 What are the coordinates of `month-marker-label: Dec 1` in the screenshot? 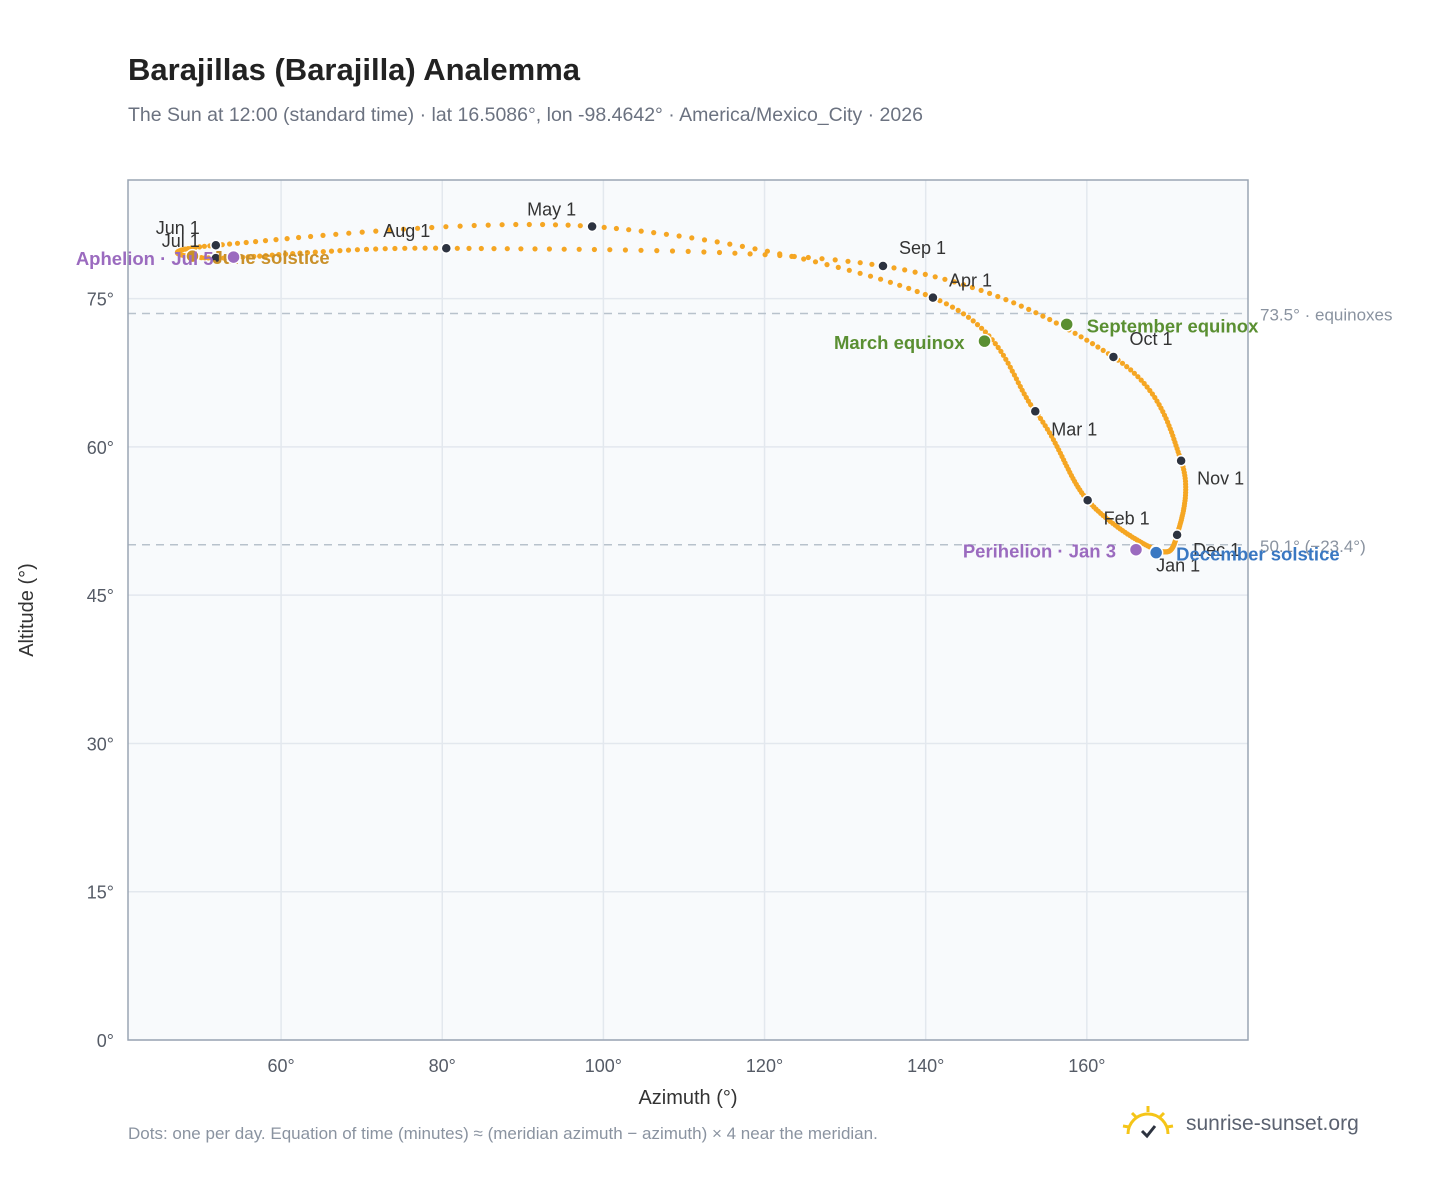 It's located at (1216, 550).